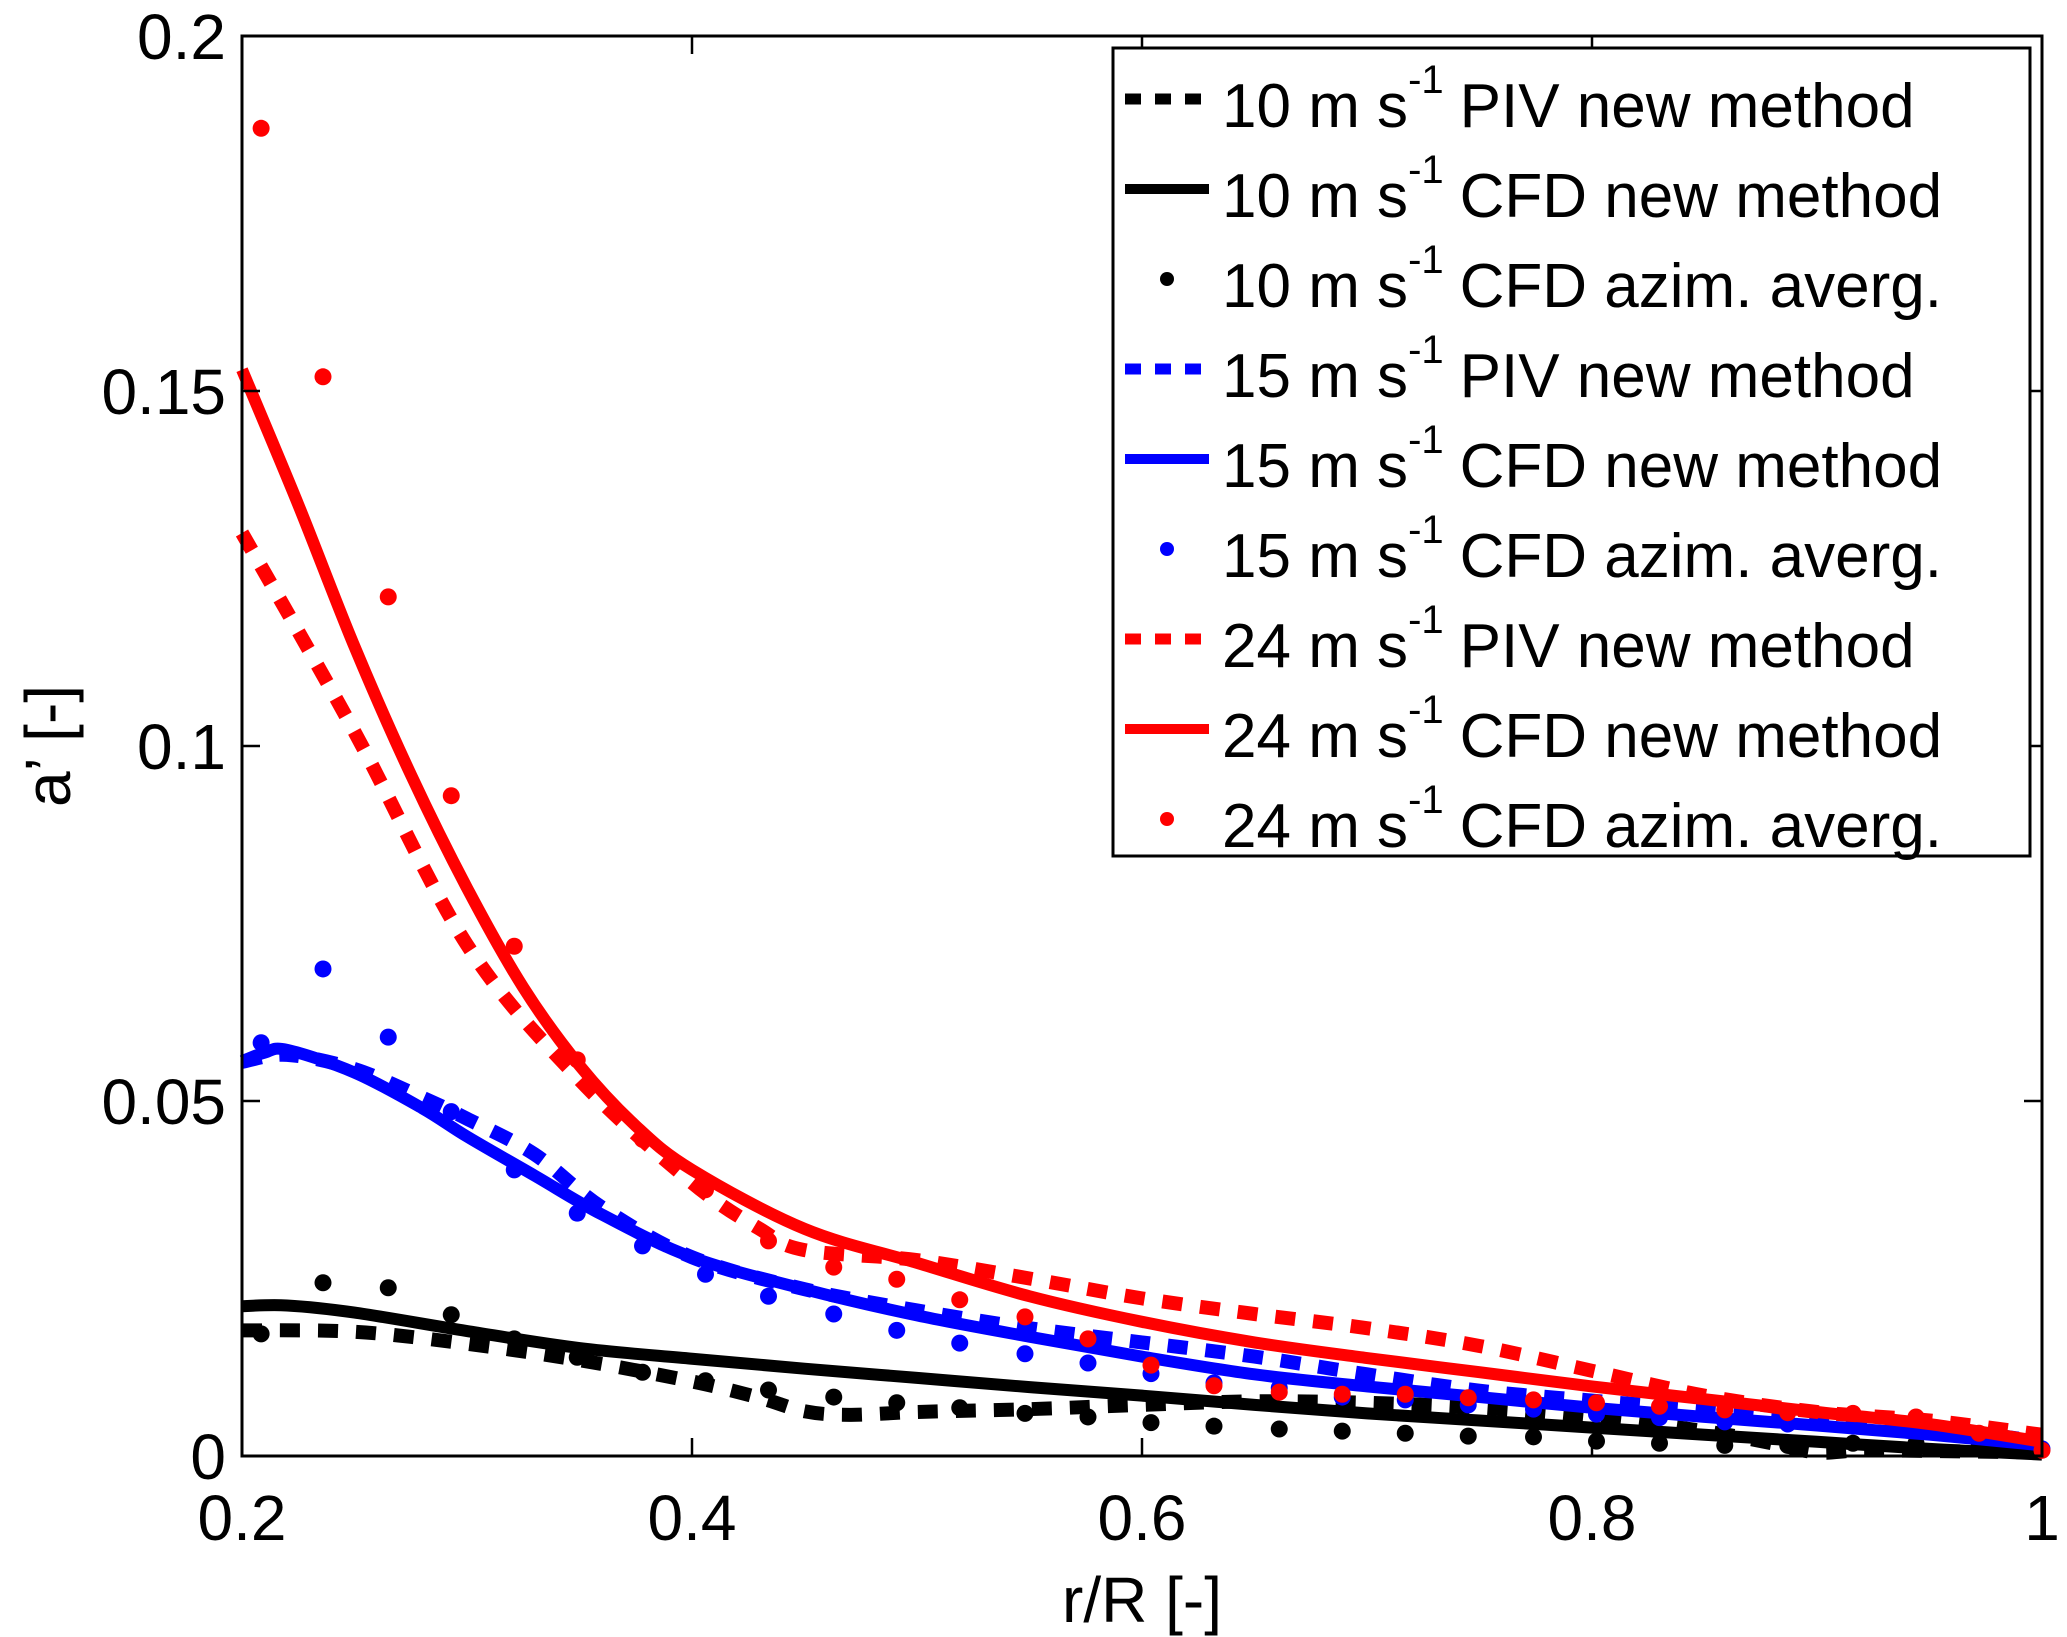 This screenshot has width=2067, height=1637. What do you see at coordinates (48, 746) in the screenshot?
I see `y-axis-label: a’ [-]` at bounding box center [48, 746].